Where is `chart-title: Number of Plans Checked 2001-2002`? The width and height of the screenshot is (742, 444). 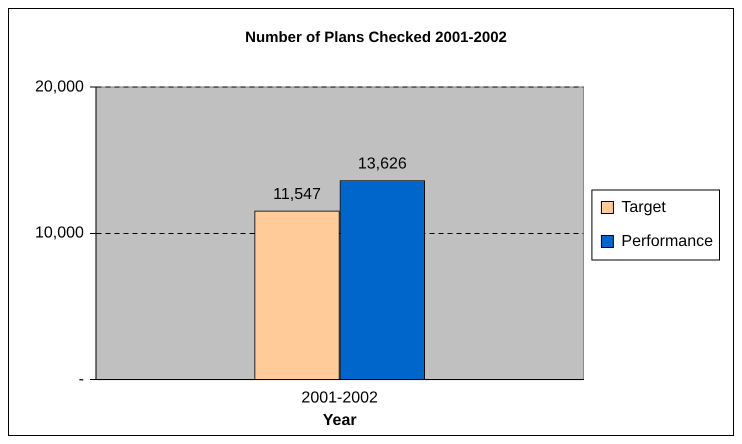
chart-title: Number of Plans Checked 2001-2002 is located at coordinates (376, 37).